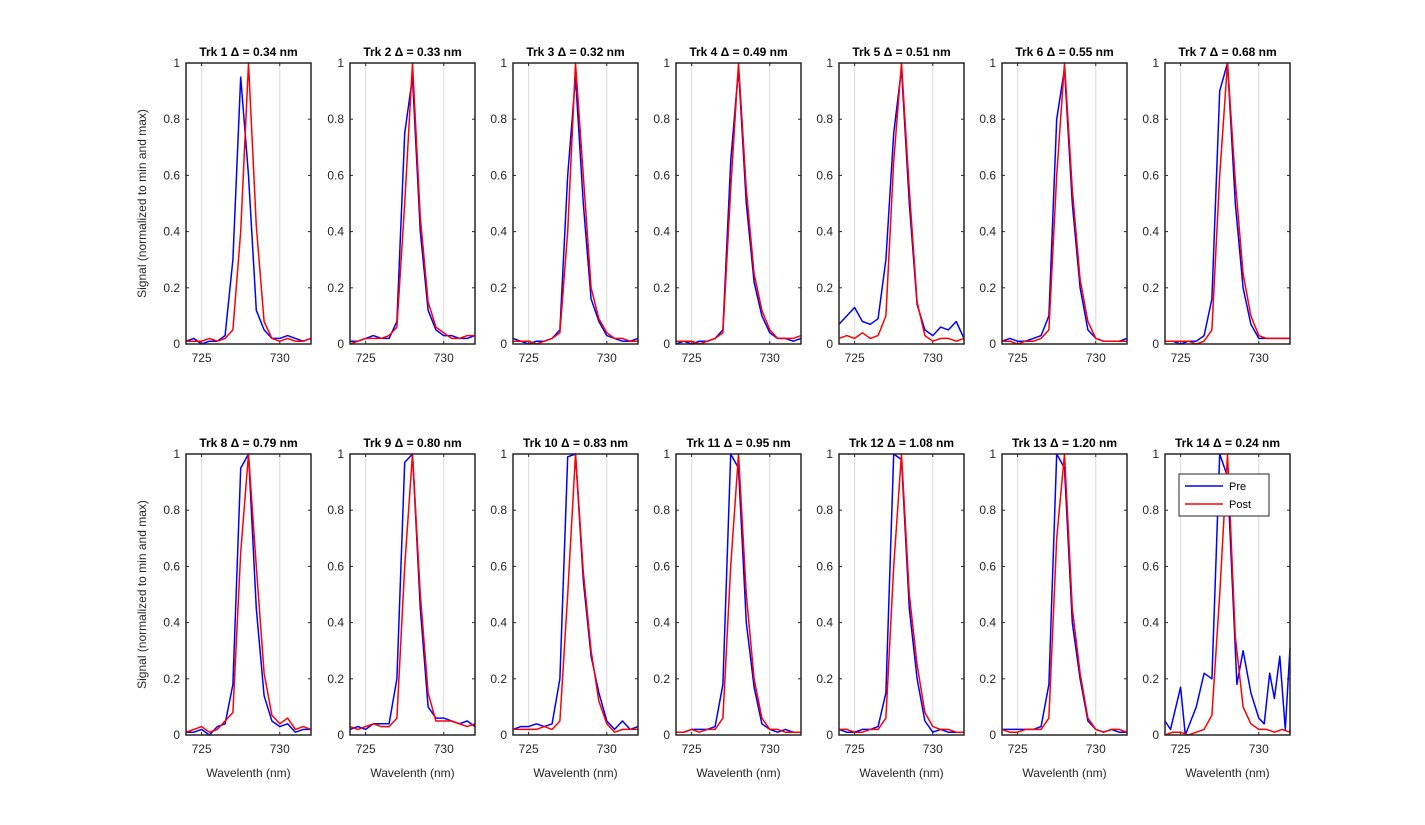 This screenshot has width=1425, height=825. I want to click on subplot-5: Trk 5 Δ = 0.51 nm 0 0.2 0.4 0.6 0.8 1 725 730, so click(890, 205).